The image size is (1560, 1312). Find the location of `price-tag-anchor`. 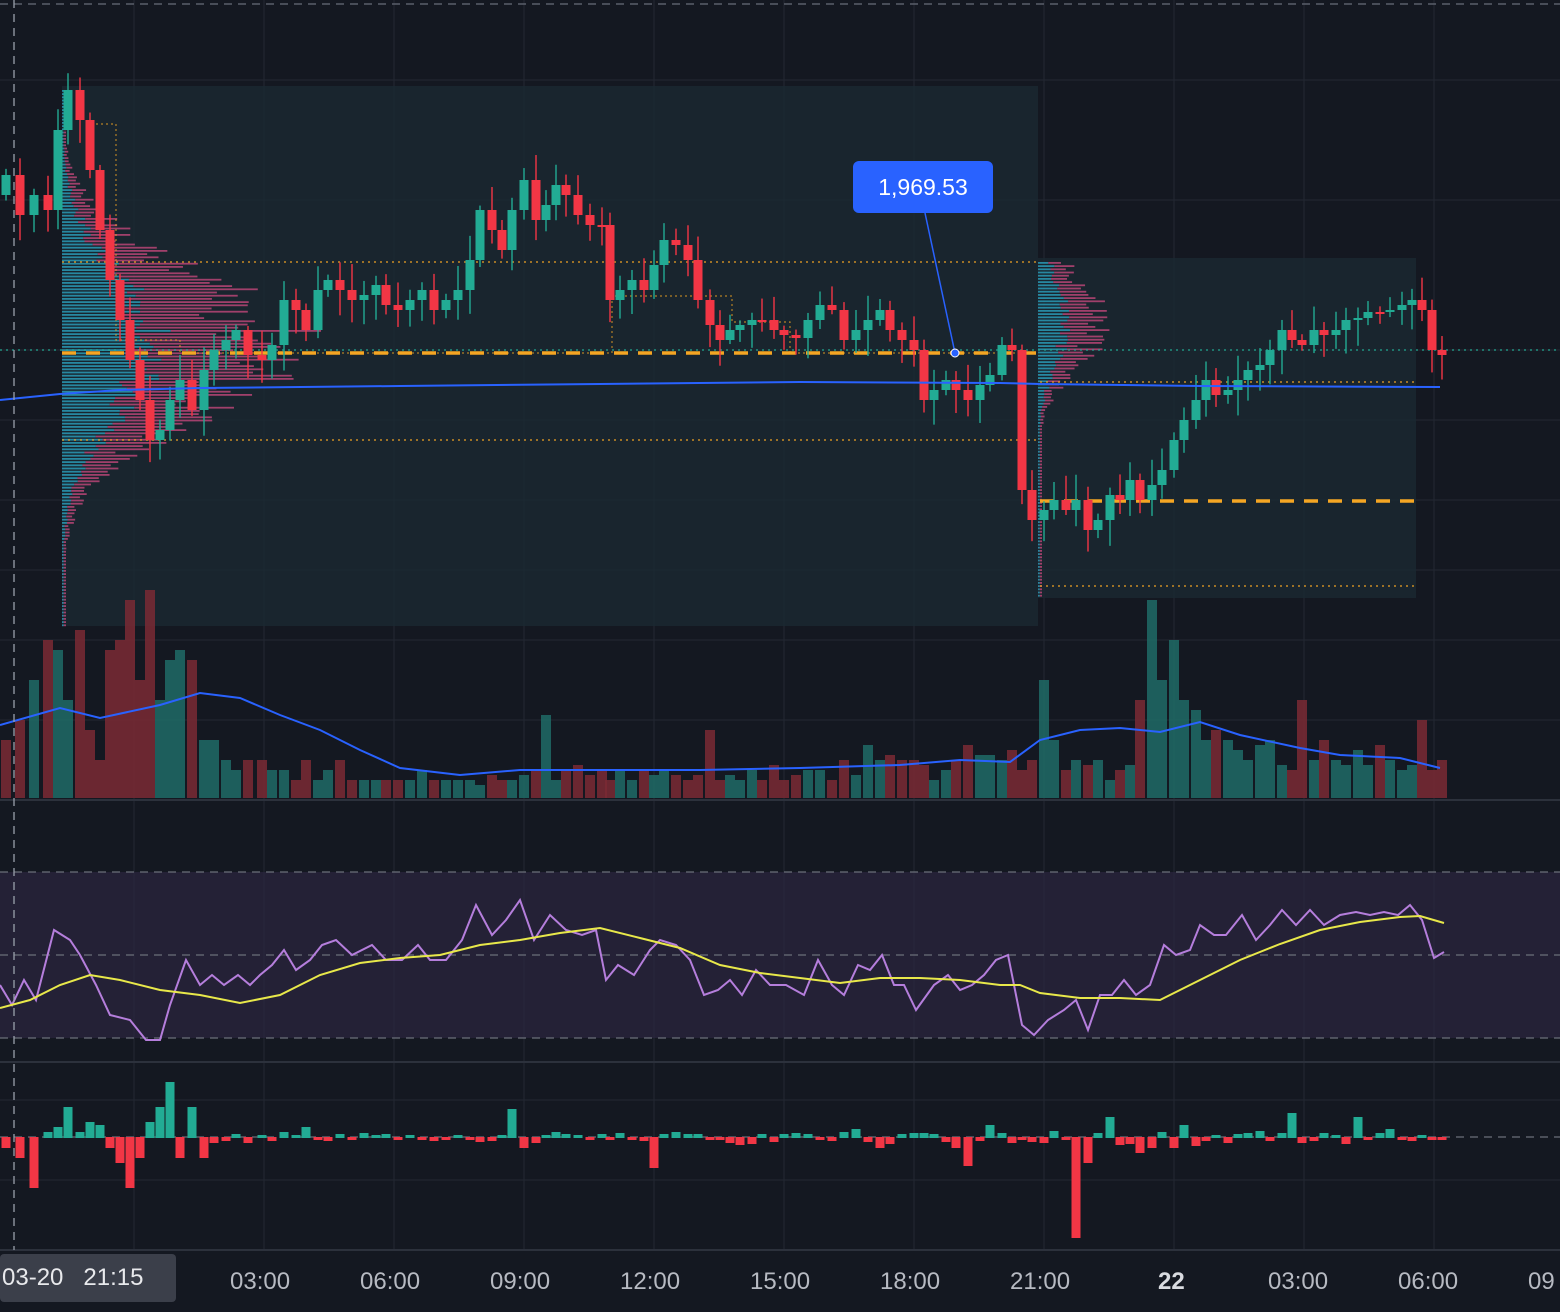

price-tag-anchor is located at coordinates (955, 353).